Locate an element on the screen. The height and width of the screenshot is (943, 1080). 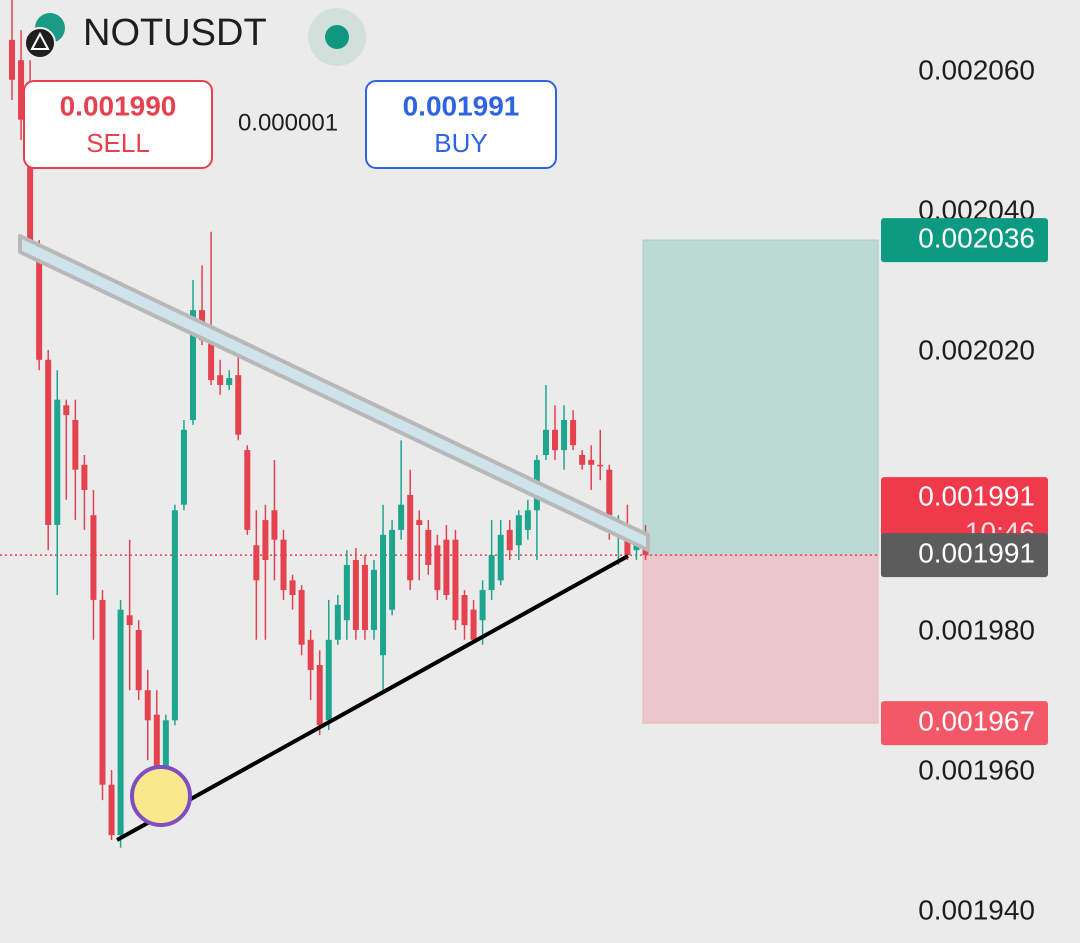
profit-zone is located at coordinates (760, 397).